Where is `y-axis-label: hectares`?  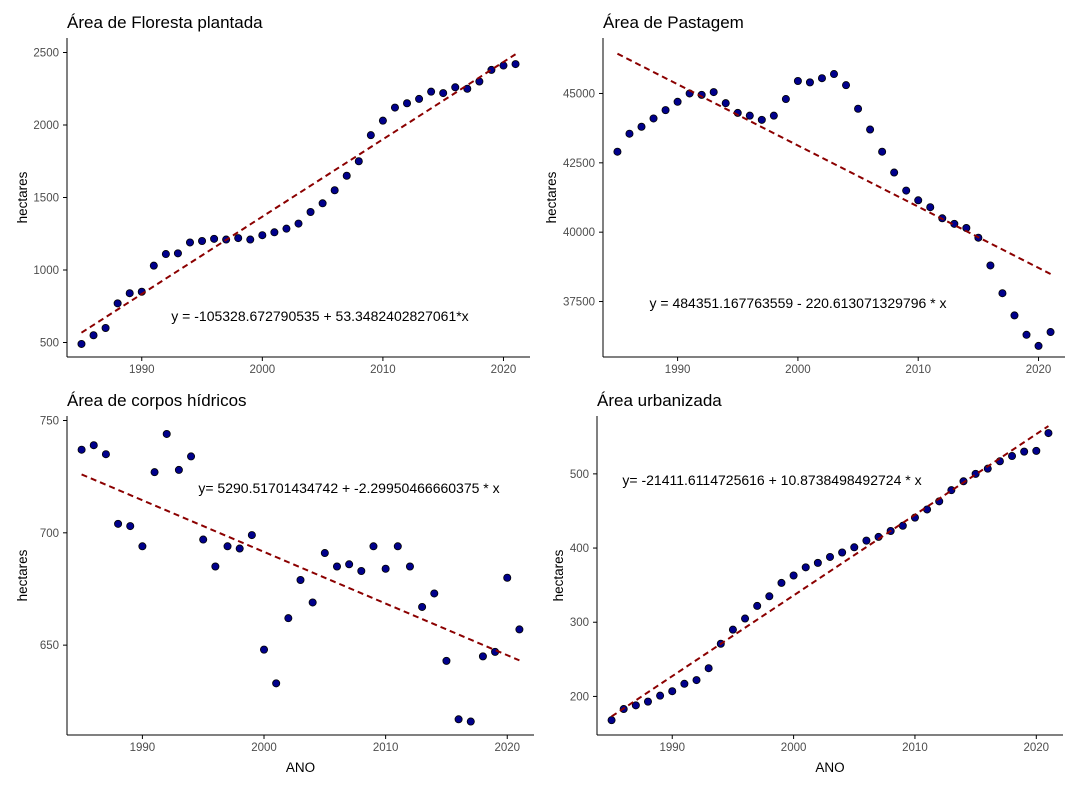
y-axis-label: hectares is located at coordinates (551, 197).